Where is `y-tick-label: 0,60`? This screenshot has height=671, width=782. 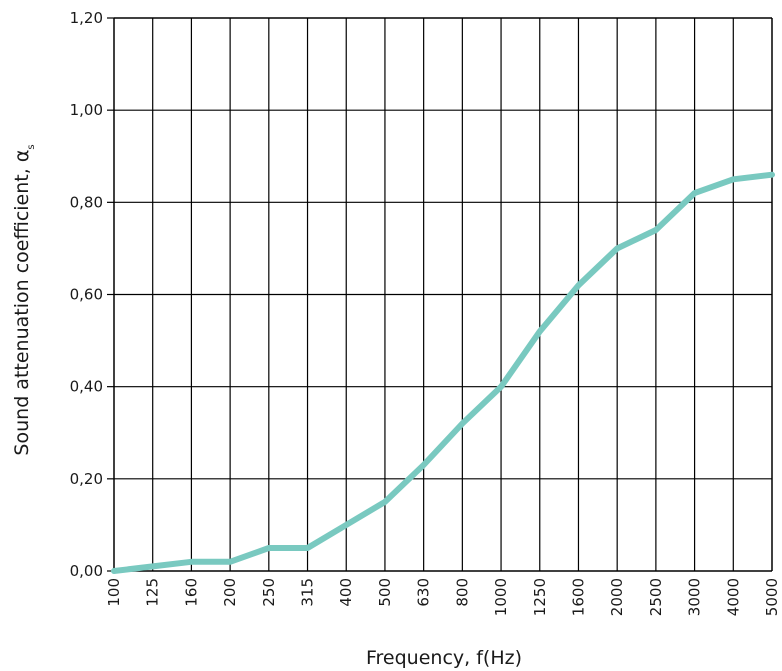 y-tick-label: 0,60 is located at coordinates (86, 295).